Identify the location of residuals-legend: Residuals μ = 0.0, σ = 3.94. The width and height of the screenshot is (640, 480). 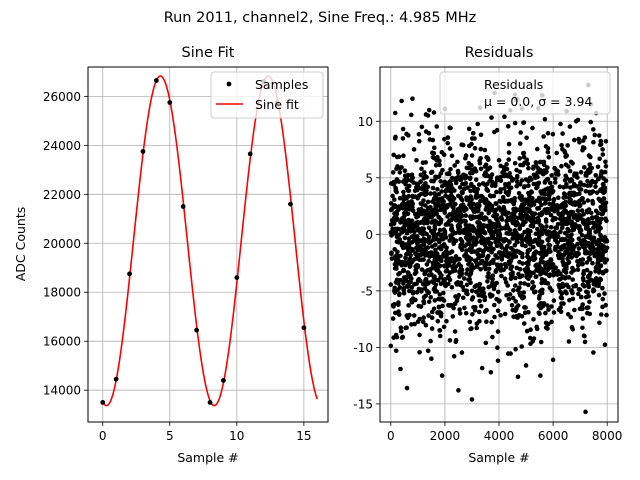
(525, 93).